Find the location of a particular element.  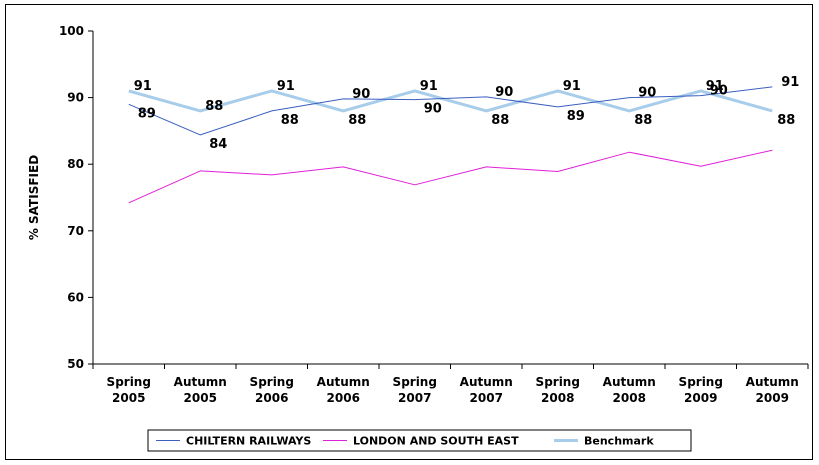

x-tick-label: Spring 2006 is located at coordinates (272, 390).